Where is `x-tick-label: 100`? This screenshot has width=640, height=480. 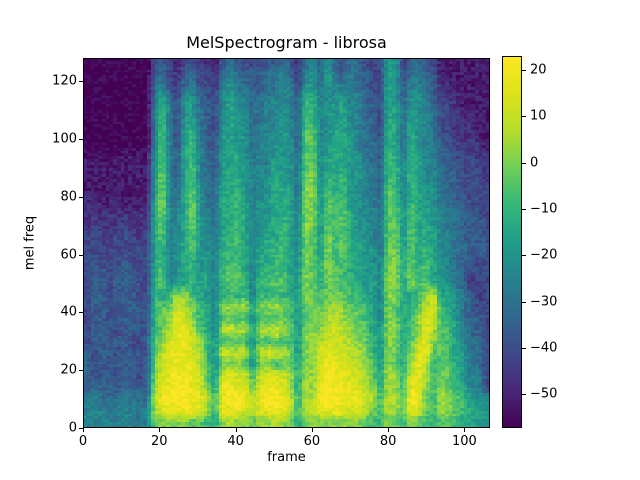
x-tick-label: 100 is located at coordinates (464, 441).